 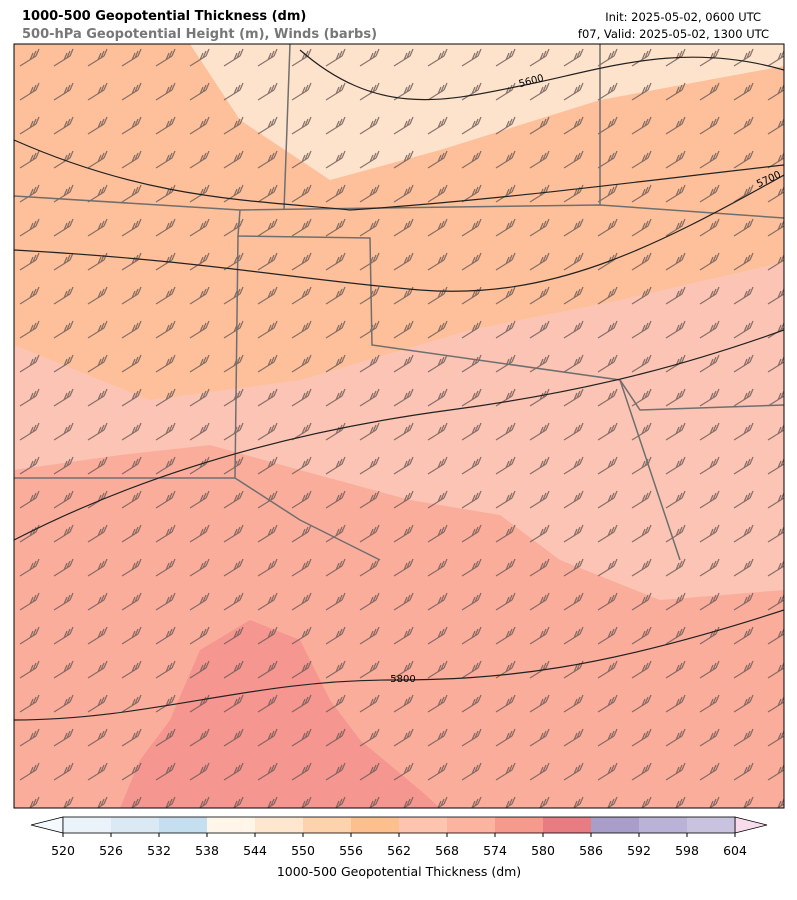 What do you see at coordinates (447, 850) in the screenshot?
I see `colorbar-tick-label: 568` at bounding box center [447, 850].